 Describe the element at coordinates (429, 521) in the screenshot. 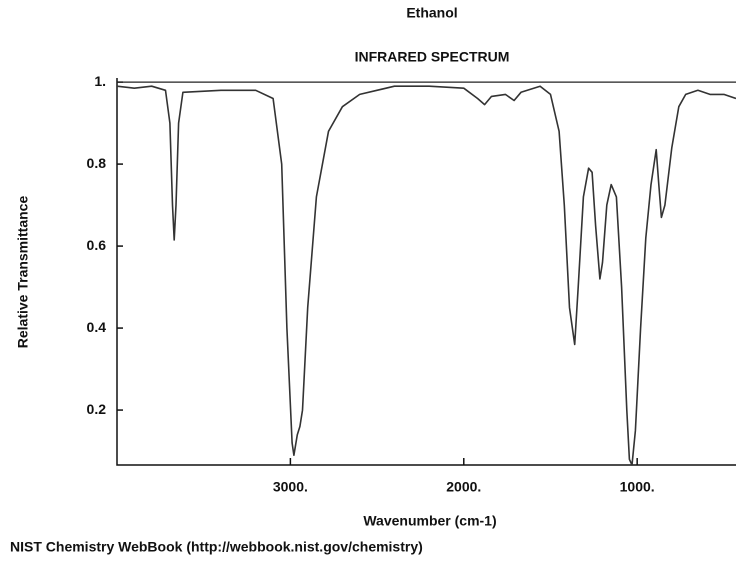

I see `x-axis-label: Wavenumber (cm-1)` at that location.